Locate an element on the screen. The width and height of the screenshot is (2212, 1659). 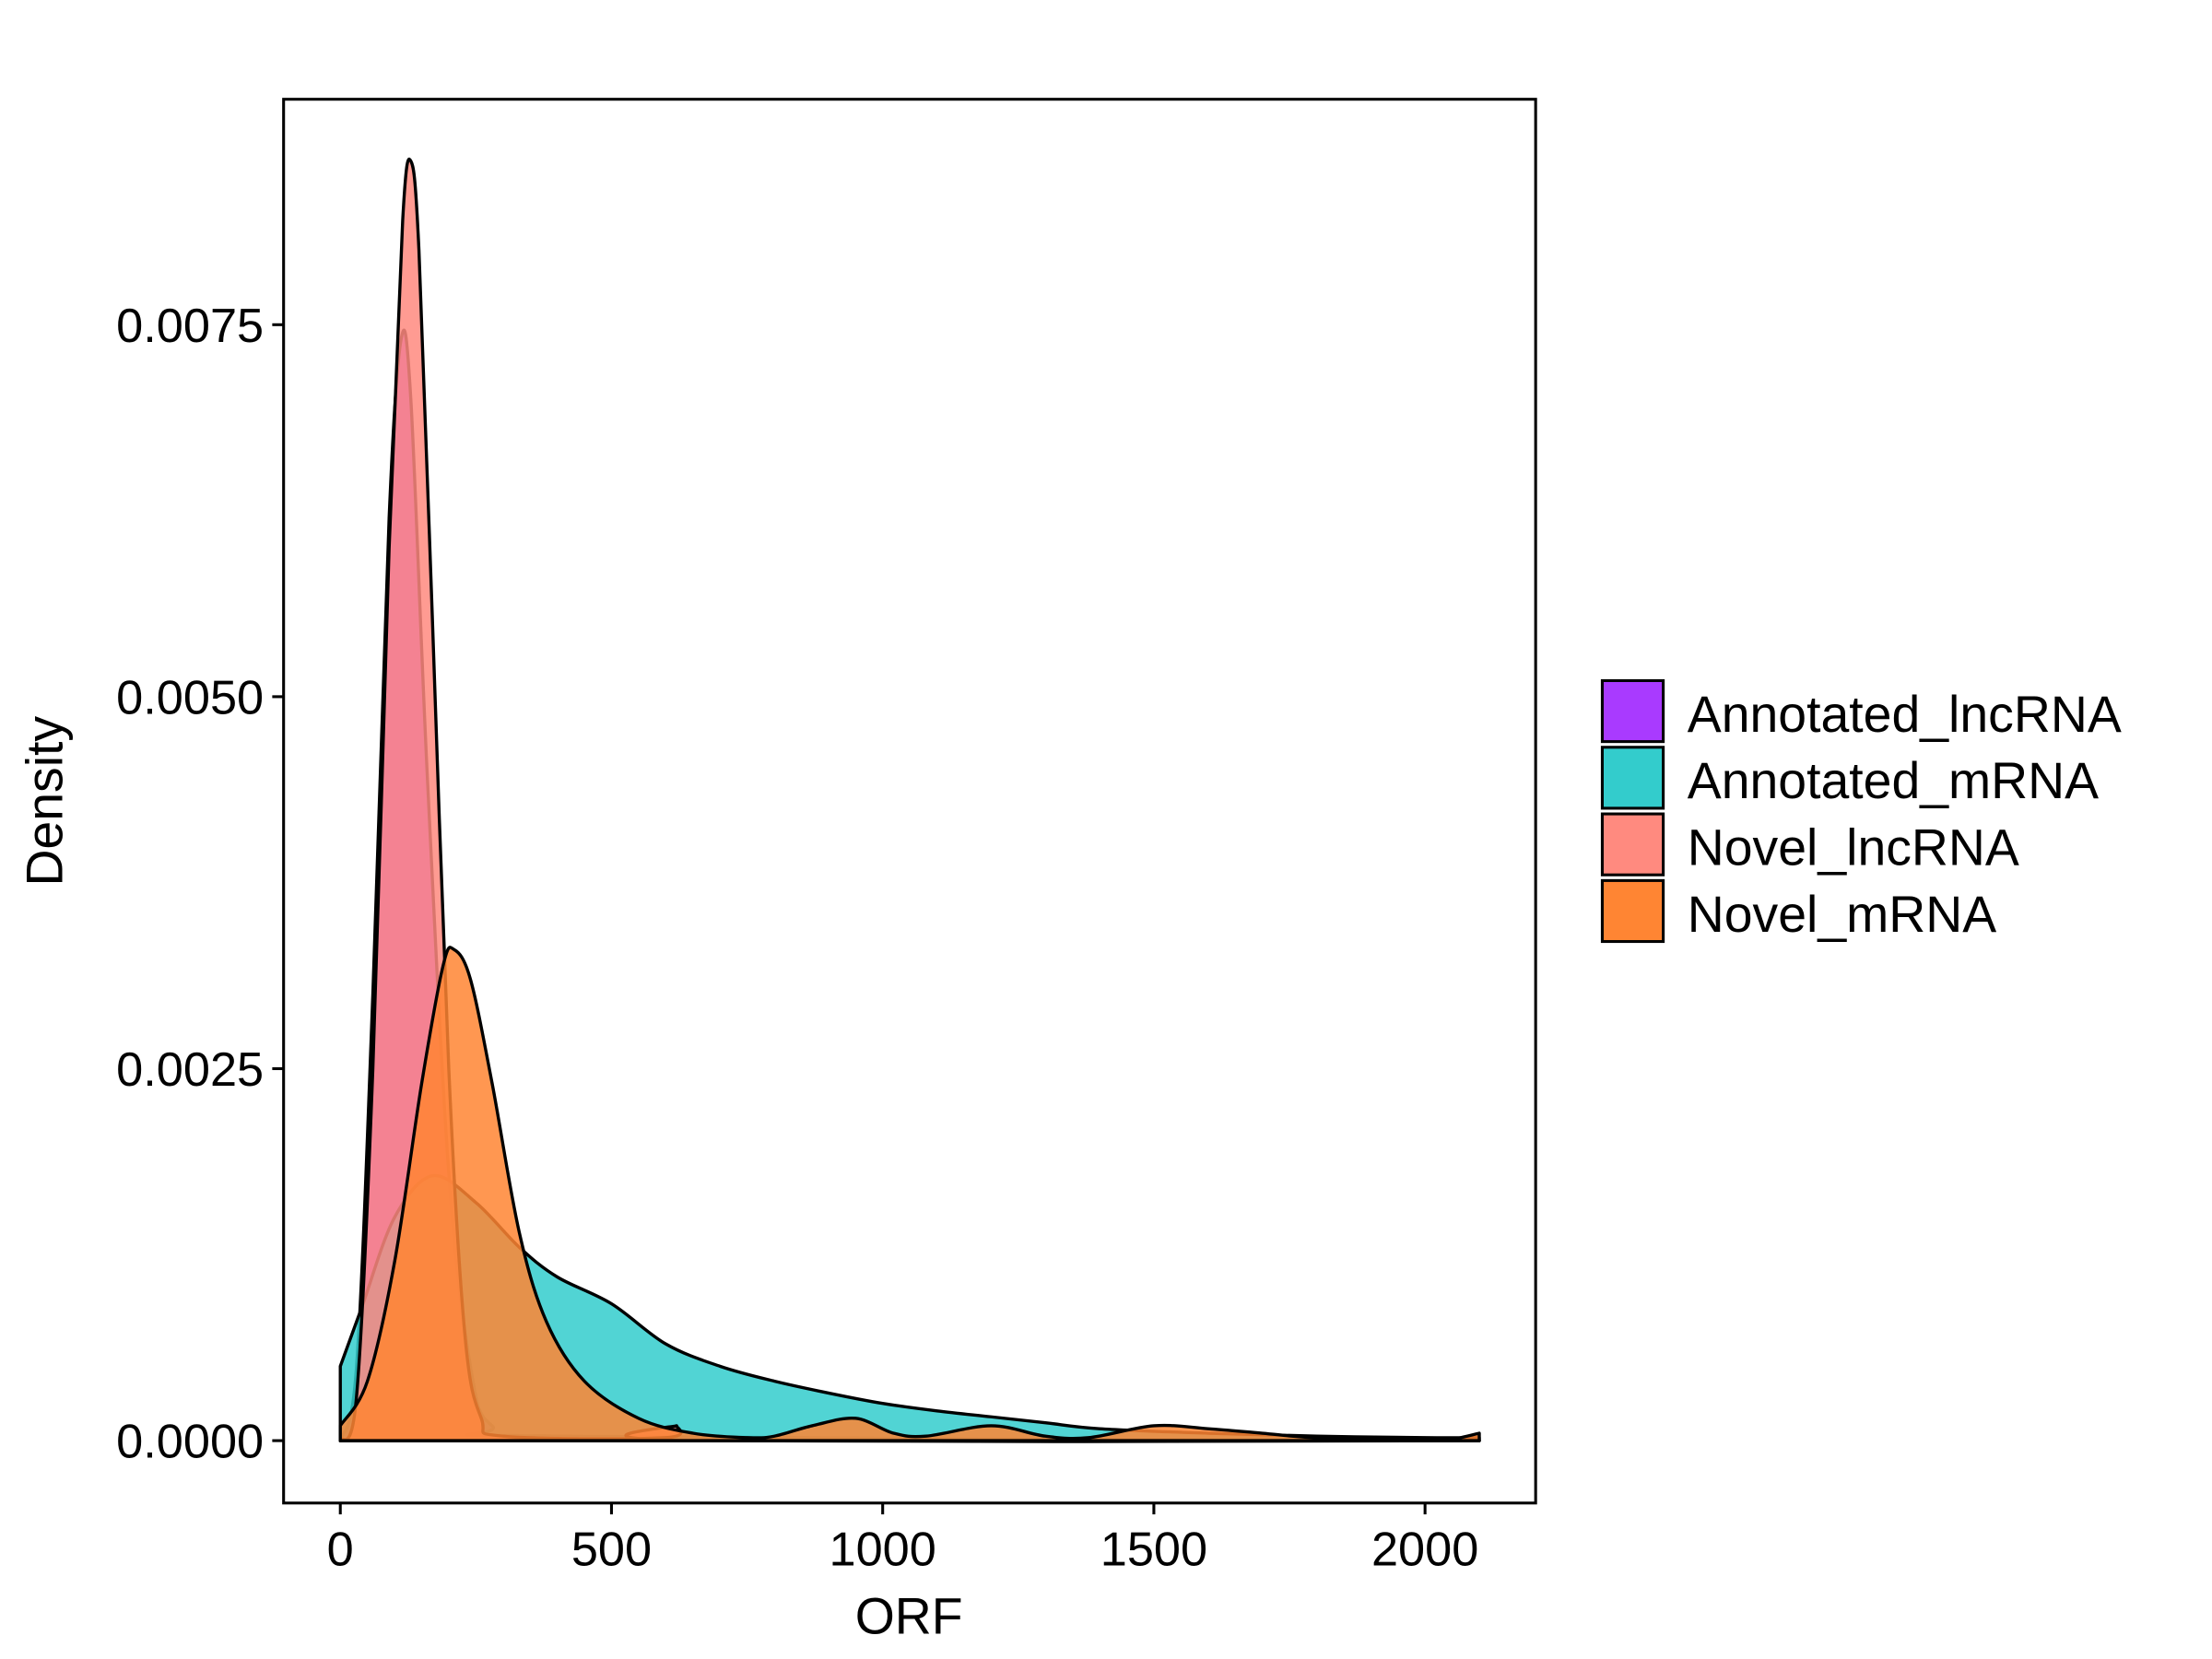
y-tick-label: 0.0075 is located at coordinates (190, 326).